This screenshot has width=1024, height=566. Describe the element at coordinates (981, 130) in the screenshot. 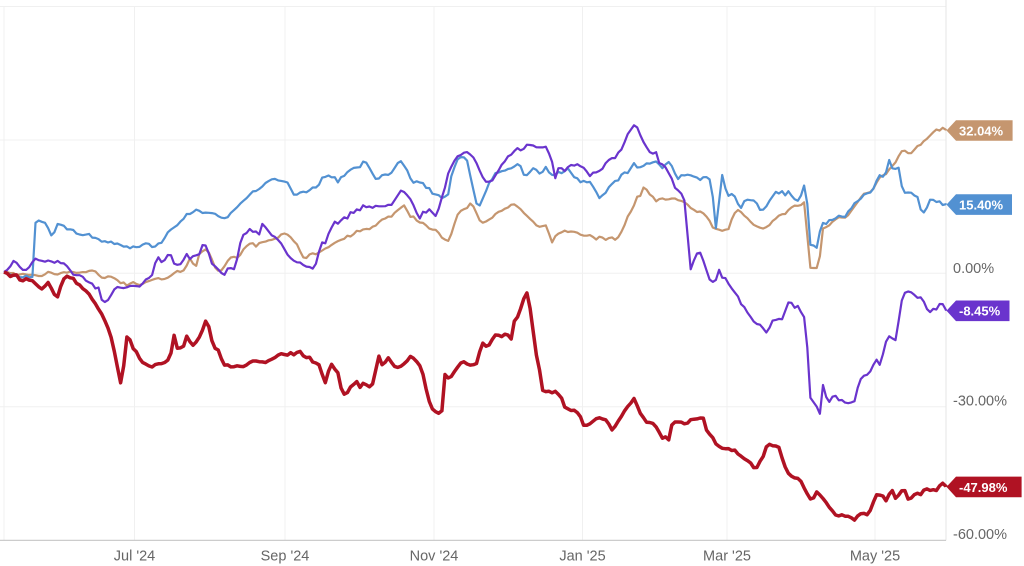

I see `svg-text: 32.04%` at that location.